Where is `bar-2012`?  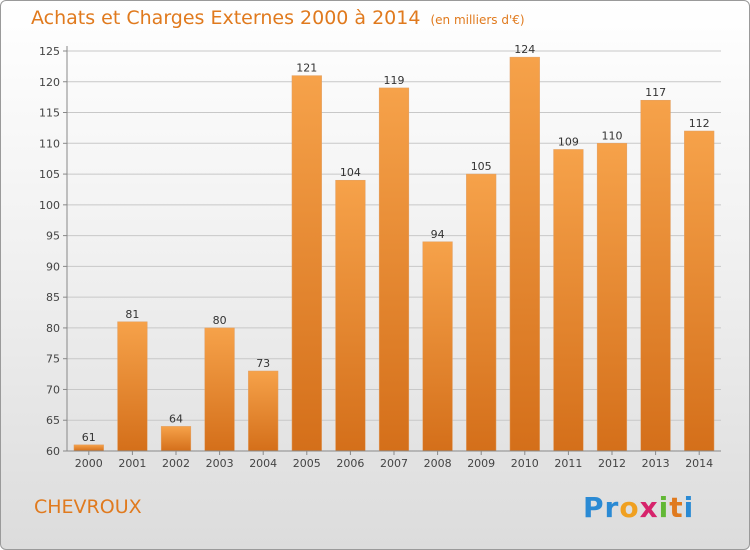
bar-2012 is located at coordinates (612, 297).